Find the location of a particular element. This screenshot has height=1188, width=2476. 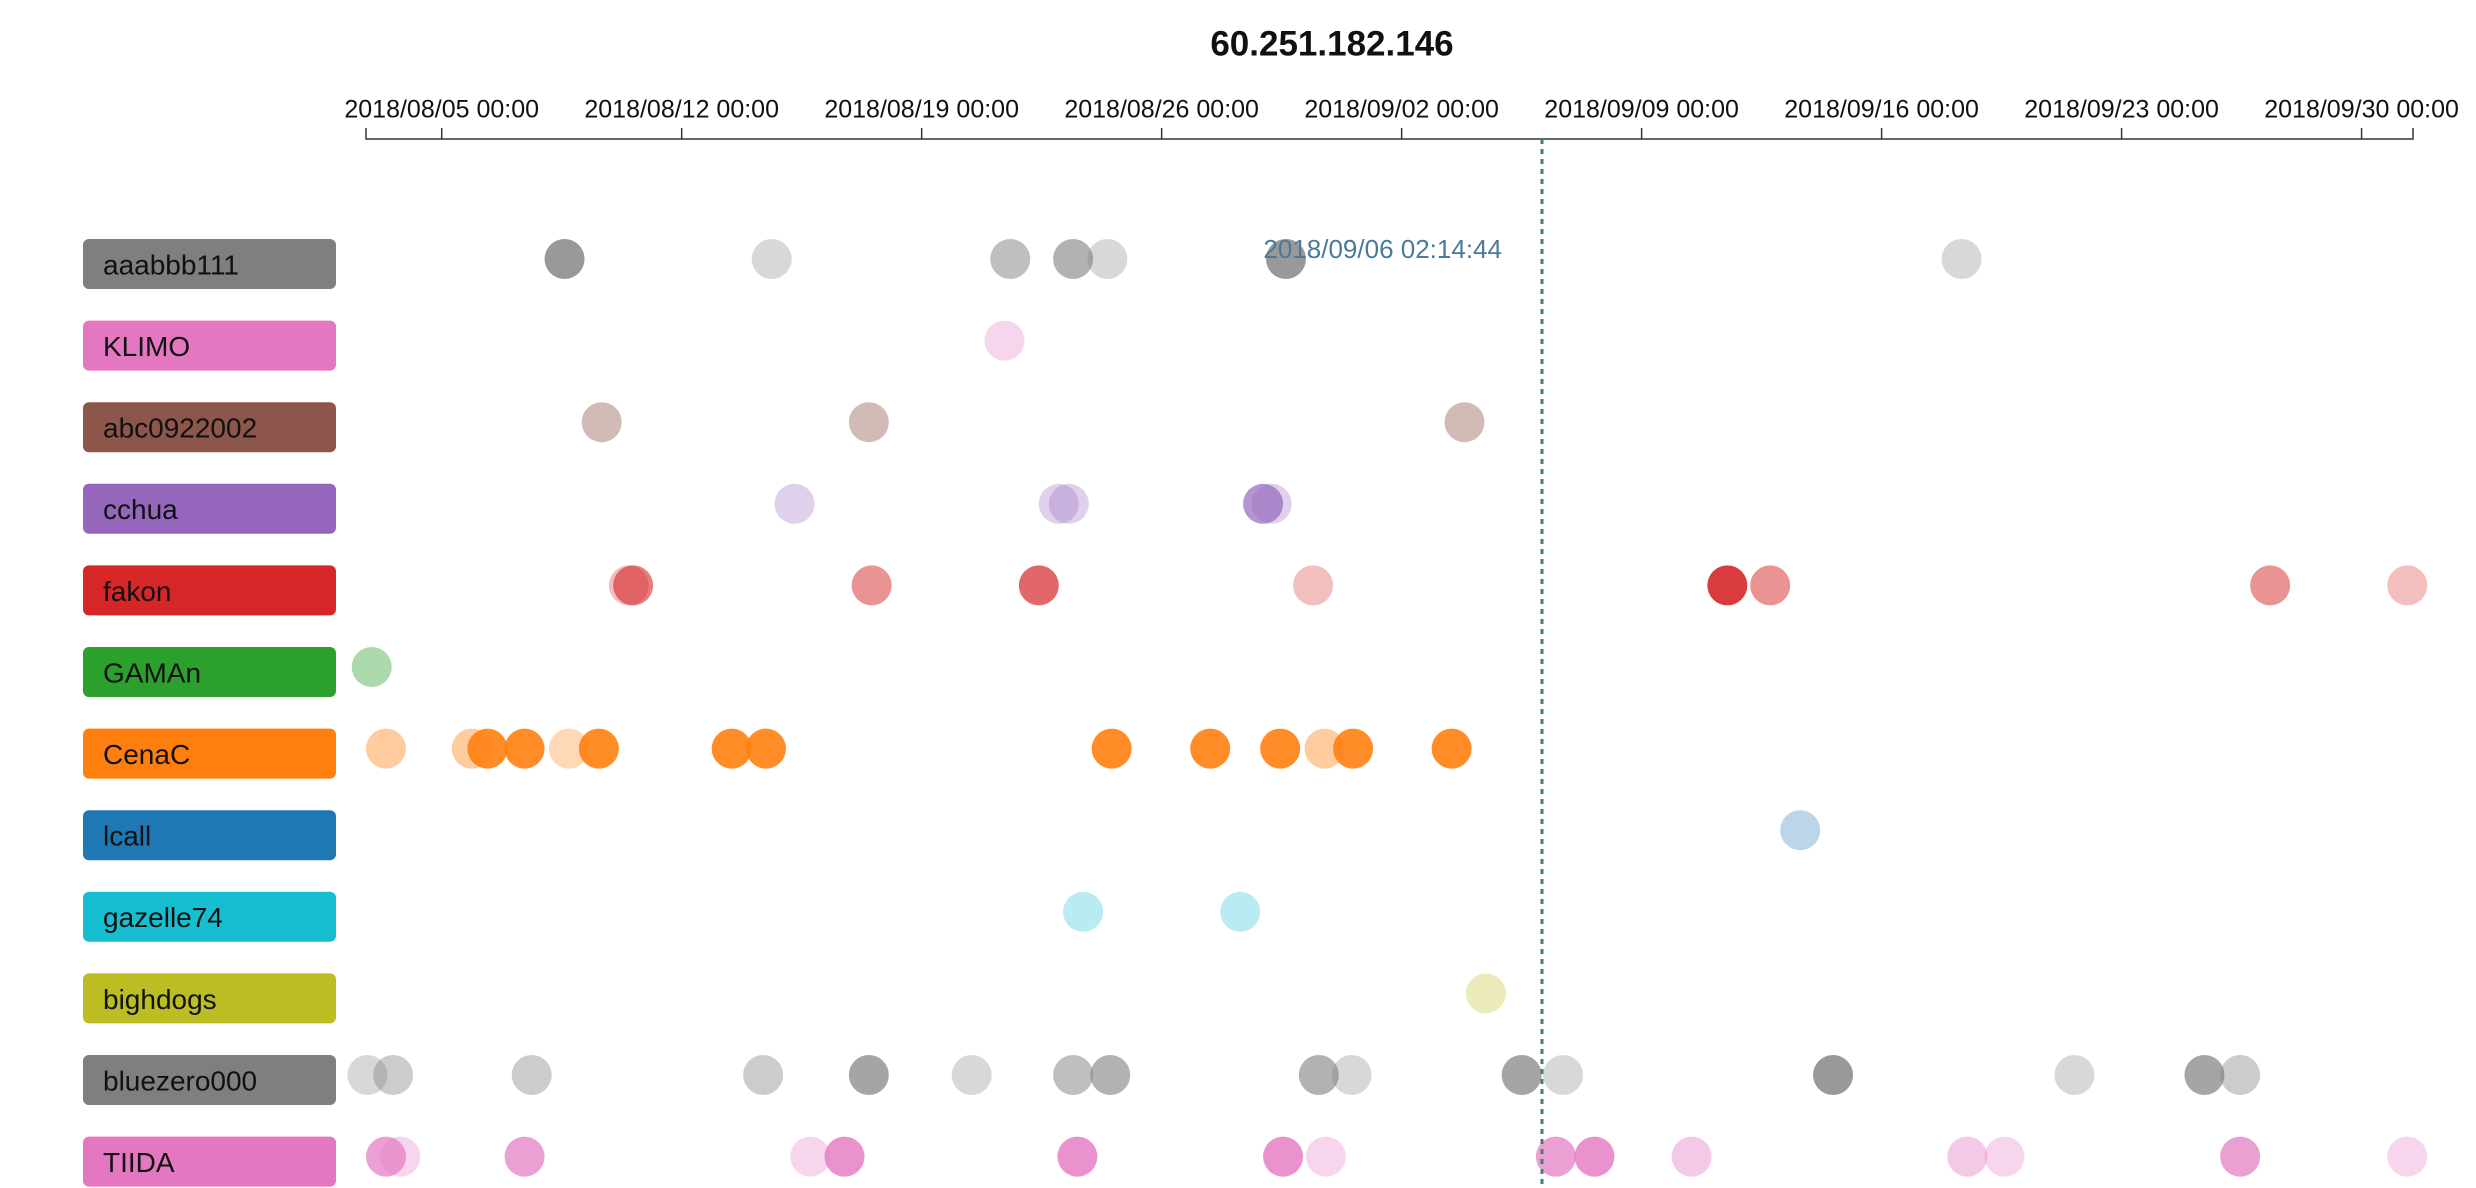

row-label: gazelle74 is located at coordinates (163, 917).